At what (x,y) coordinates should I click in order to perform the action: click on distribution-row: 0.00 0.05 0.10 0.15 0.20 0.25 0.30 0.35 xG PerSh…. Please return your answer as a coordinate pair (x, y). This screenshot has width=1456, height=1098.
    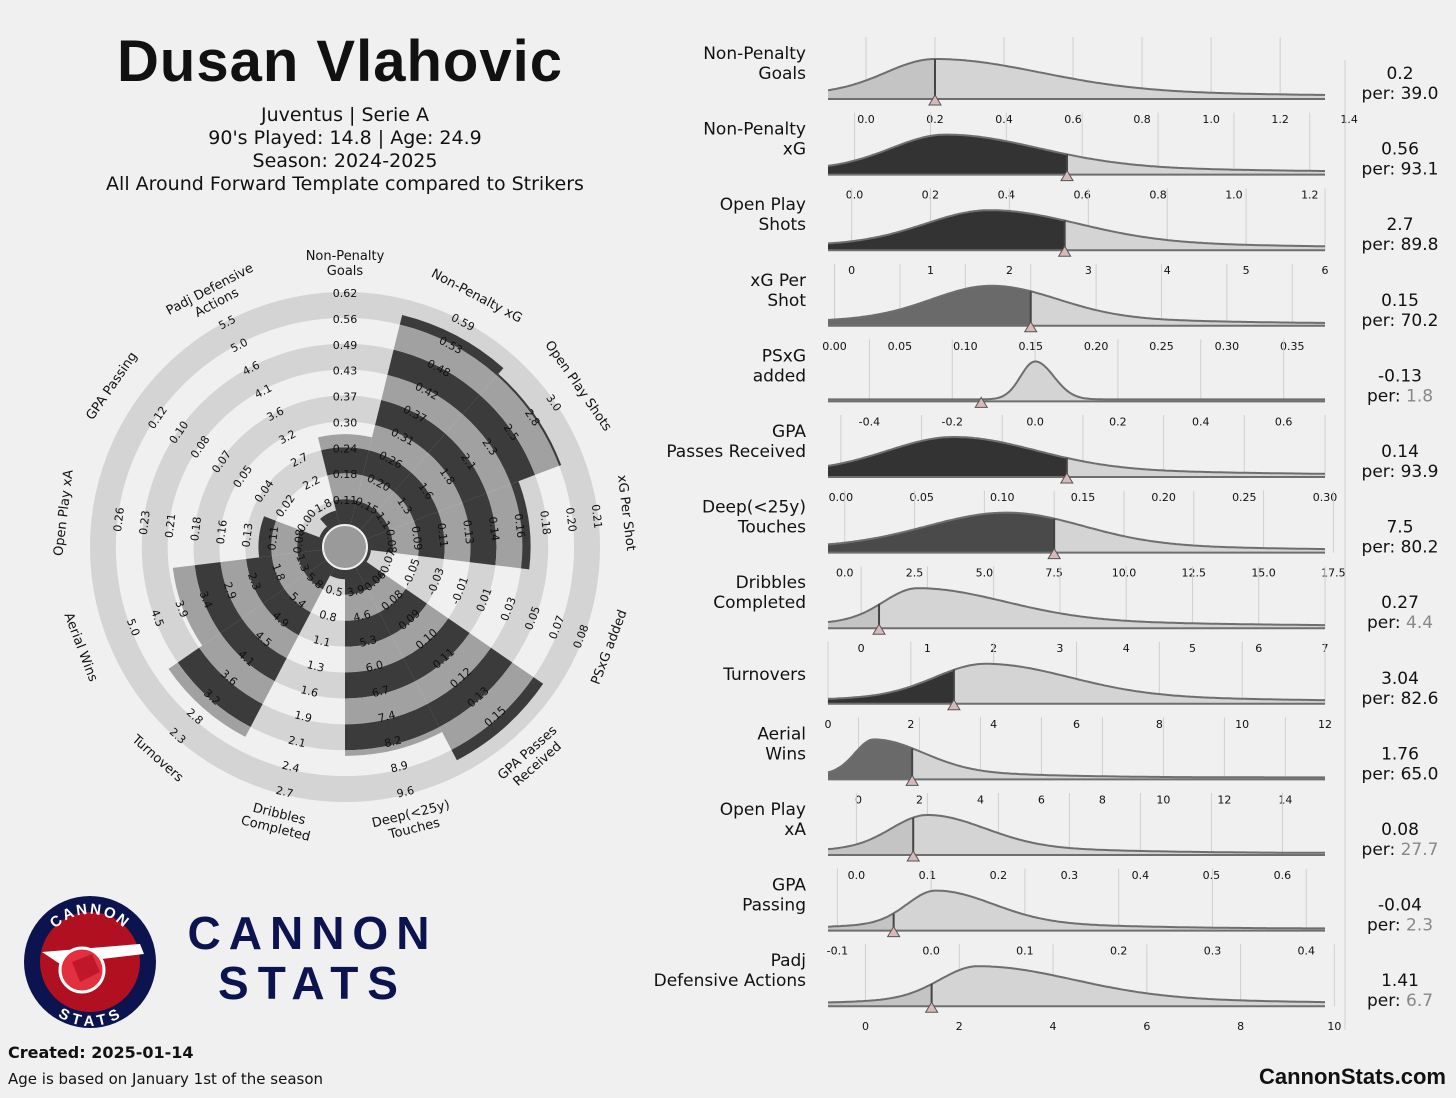
    Looking at the image, I should click on (1094, 308).